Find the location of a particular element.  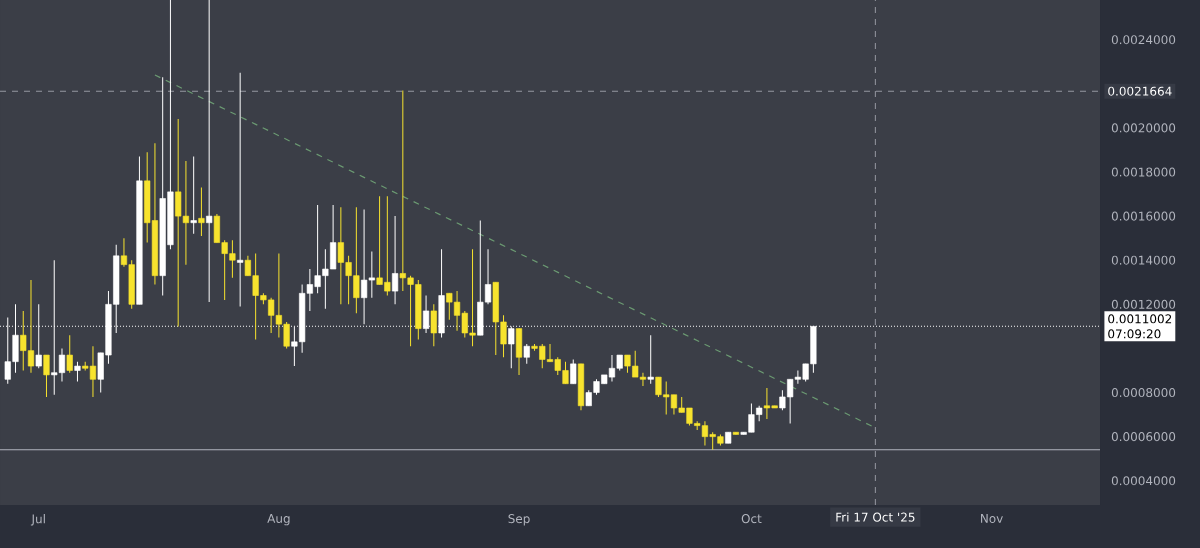

ref-line-label: 0.0021664 is located at coordinates (1140, 91).